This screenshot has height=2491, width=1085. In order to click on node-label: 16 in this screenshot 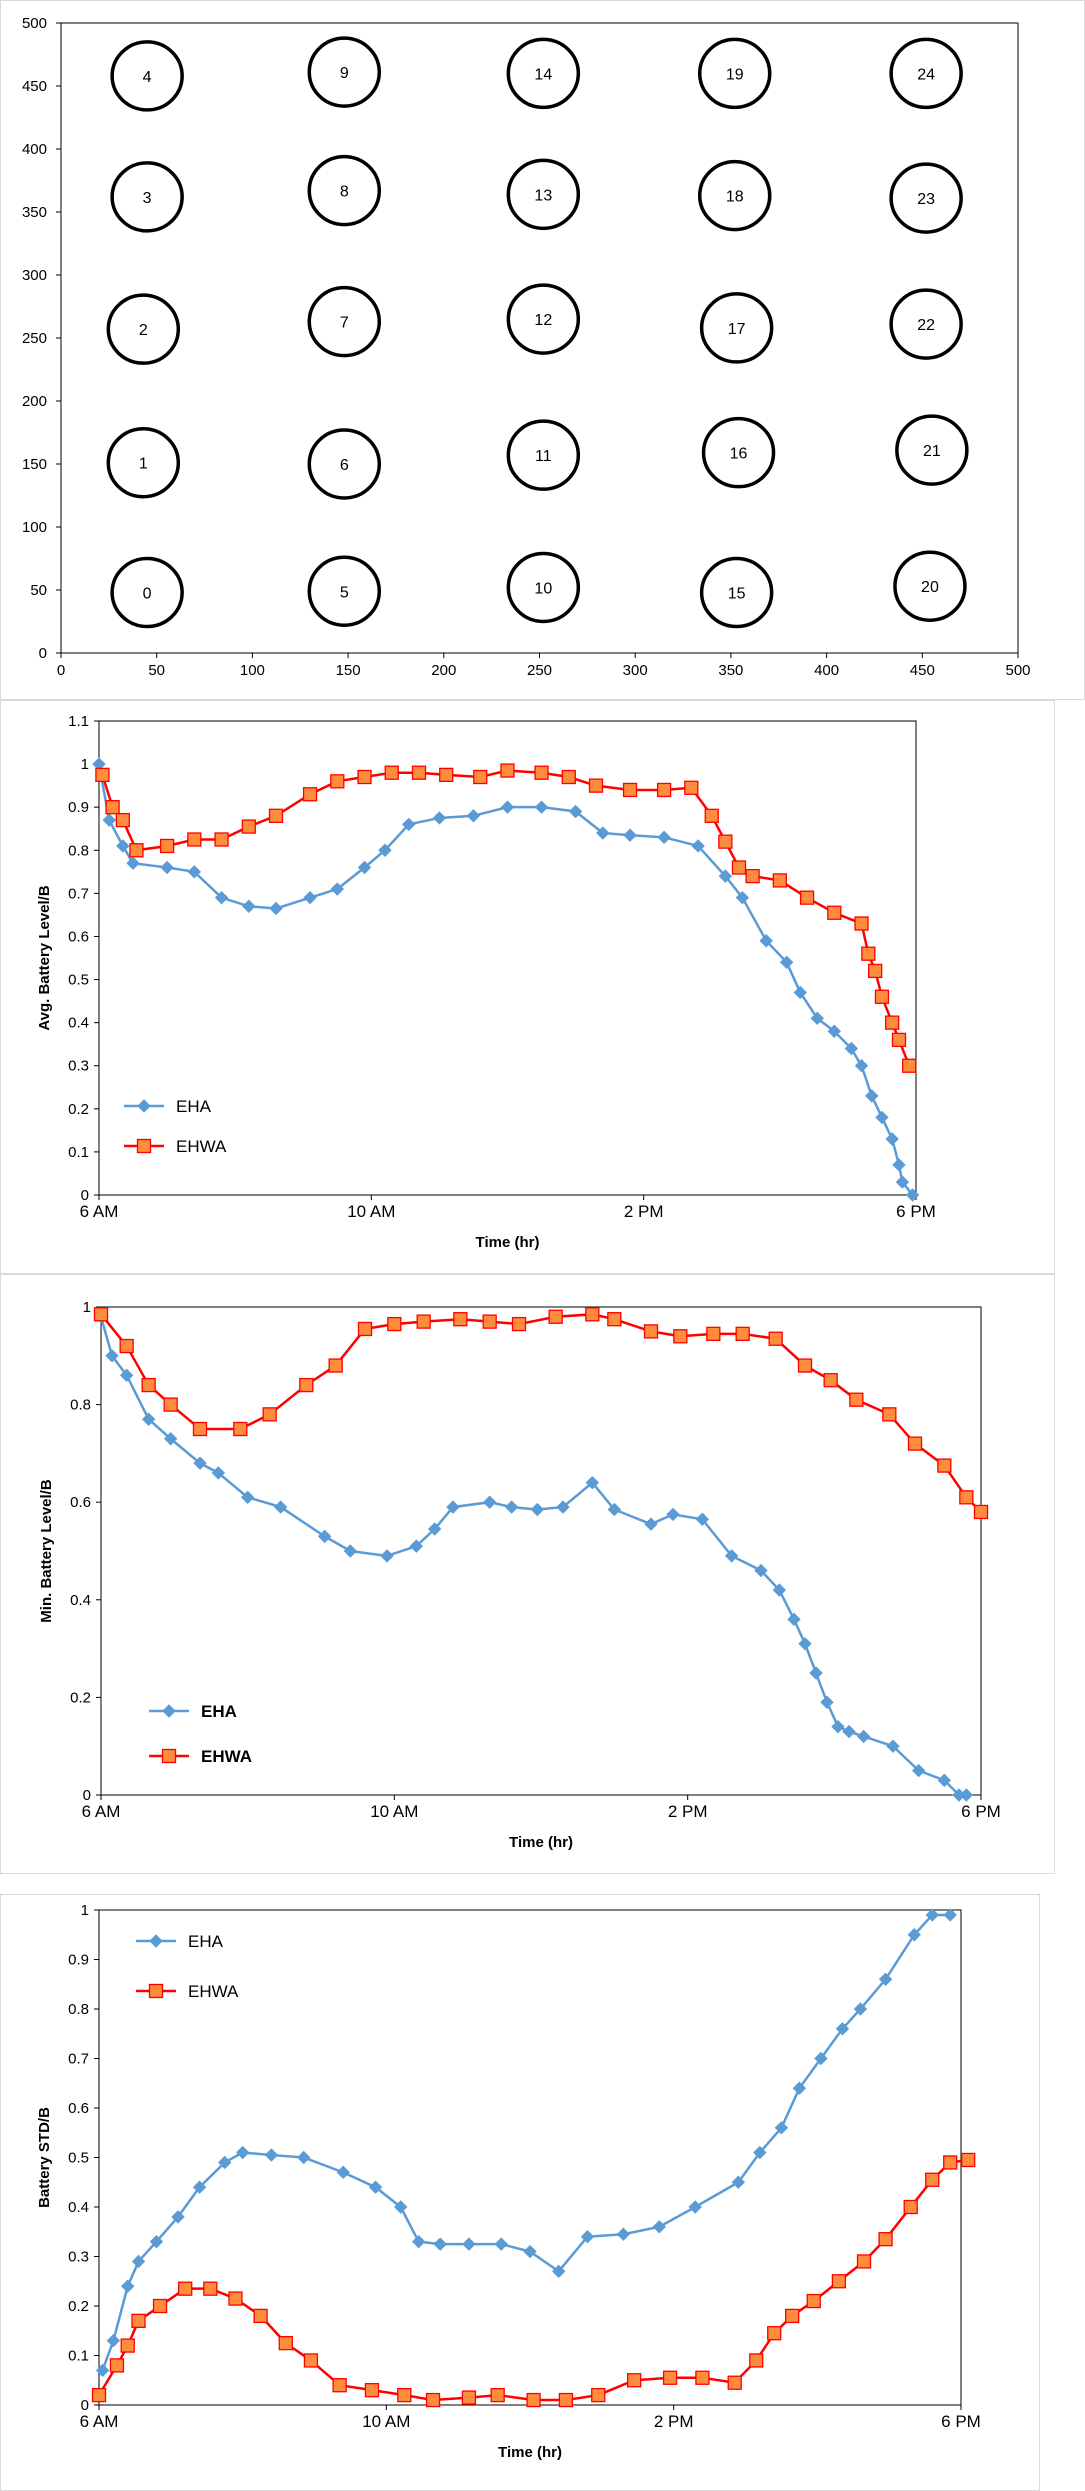, I will do `click(739, 454)`.